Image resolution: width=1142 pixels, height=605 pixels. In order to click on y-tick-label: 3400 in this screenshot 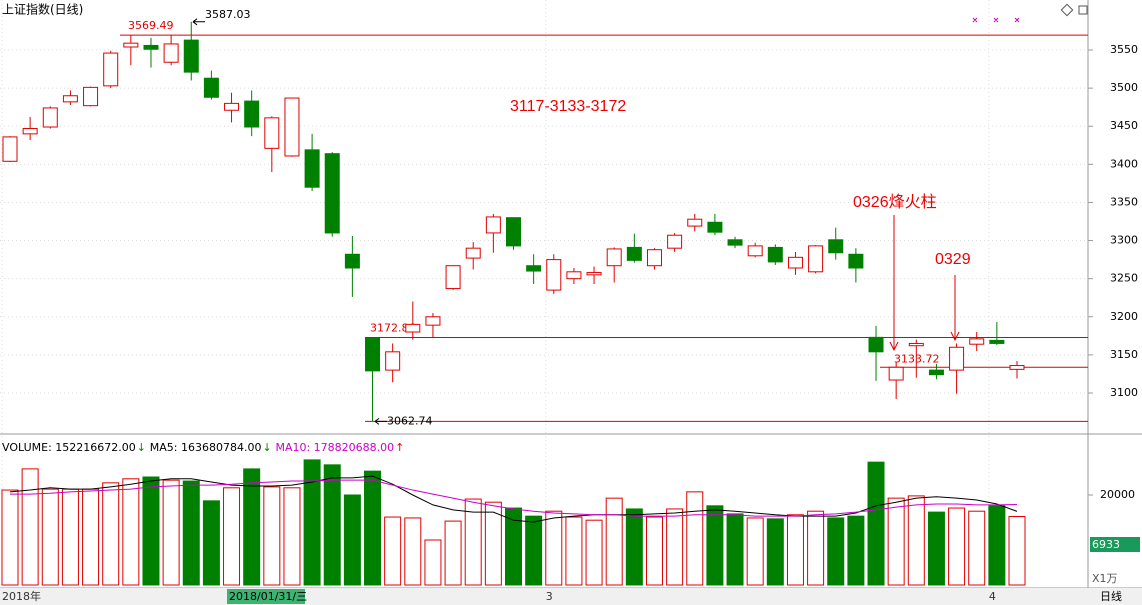, I will do `click(1124, 163)`.